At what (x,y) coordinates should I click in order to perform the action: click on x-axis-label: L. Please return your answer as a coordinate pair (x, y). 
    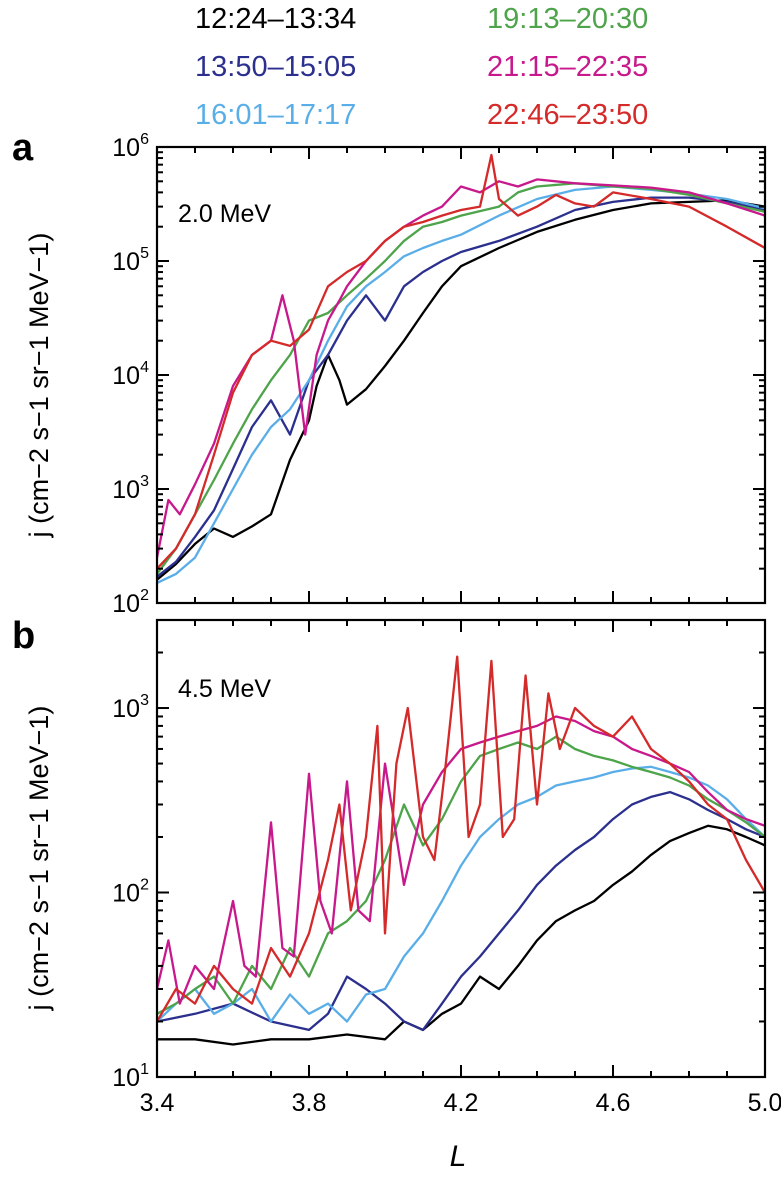
    Looking at the image, I should click on (458, 1156).